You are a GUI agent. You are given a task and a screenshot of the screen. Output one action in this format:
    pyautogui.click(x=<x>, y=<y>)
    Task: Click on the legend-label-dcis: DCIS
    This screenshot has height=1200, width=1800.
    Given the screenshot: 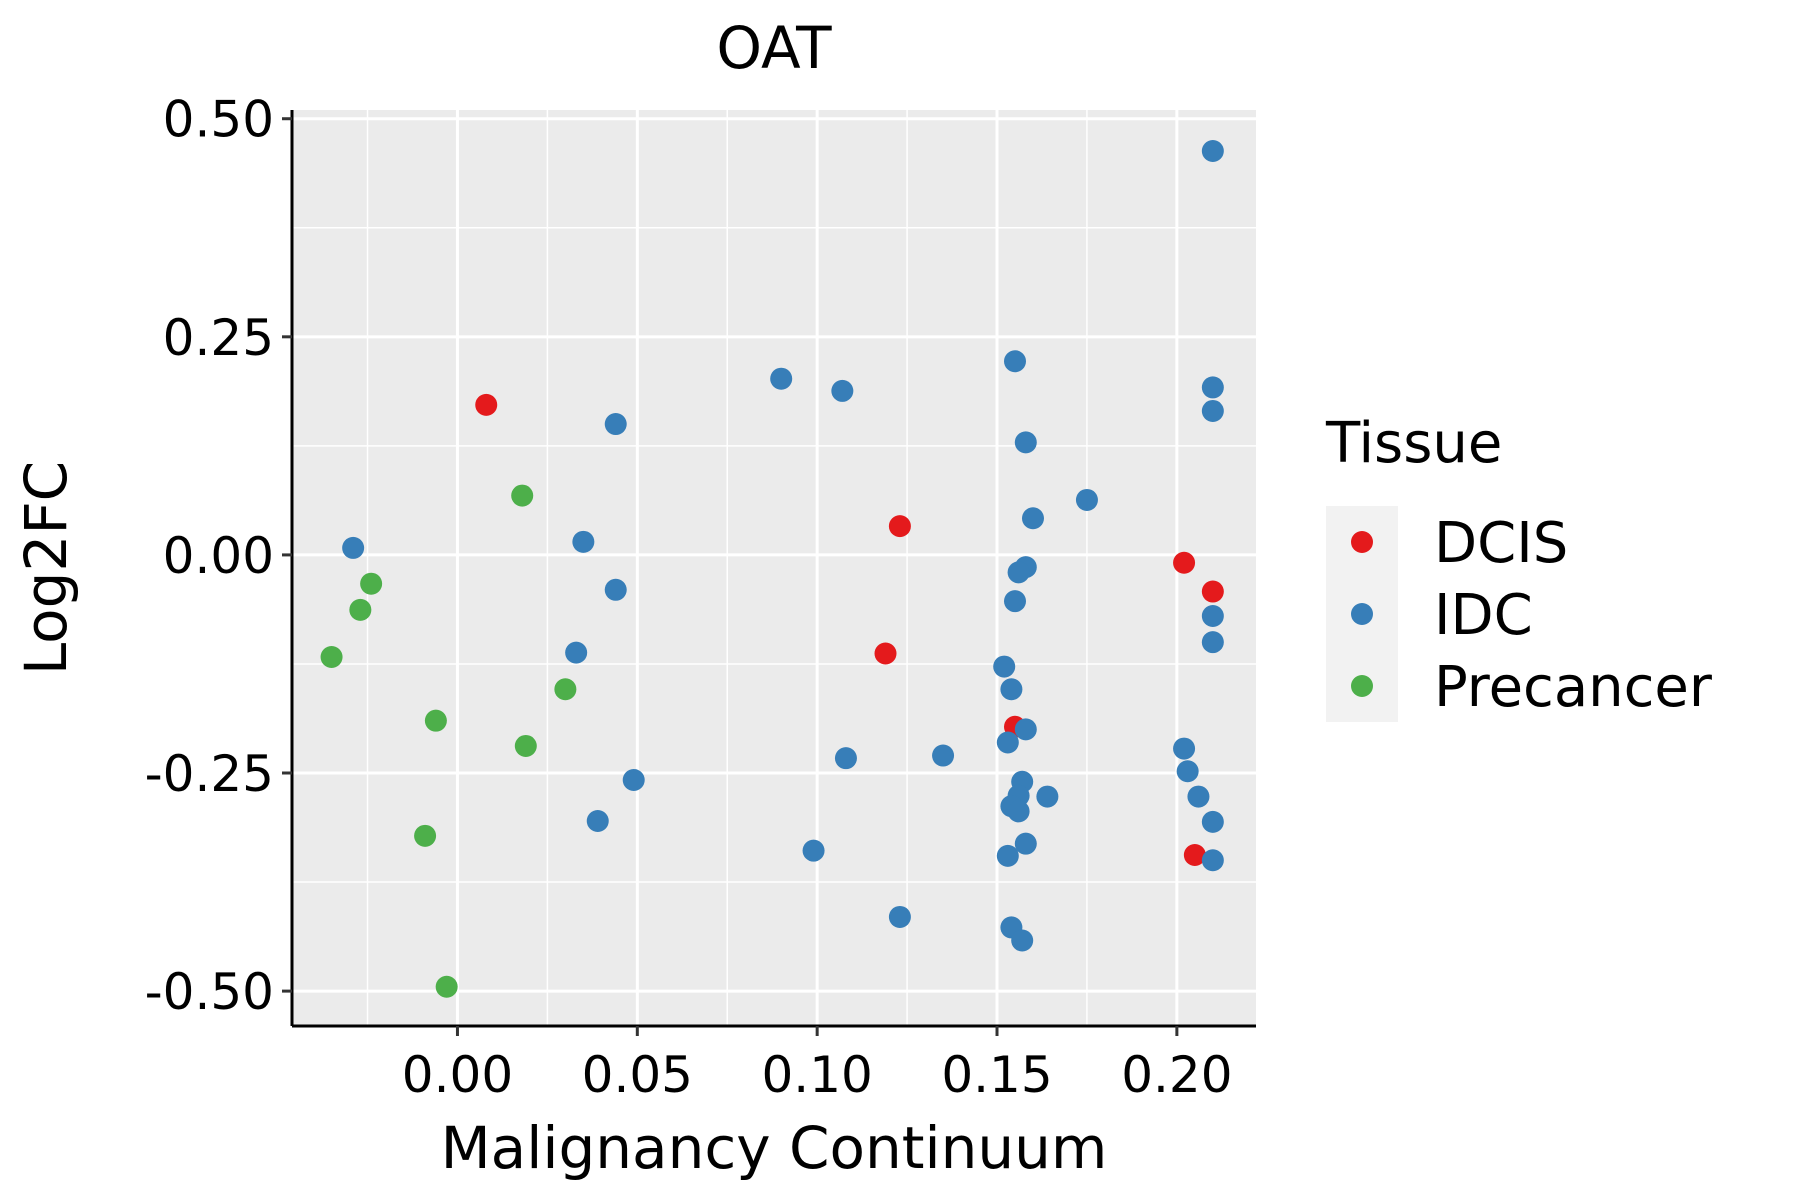 What is the action you would take?
    pyautogui.click(x=1501, y=543)
    